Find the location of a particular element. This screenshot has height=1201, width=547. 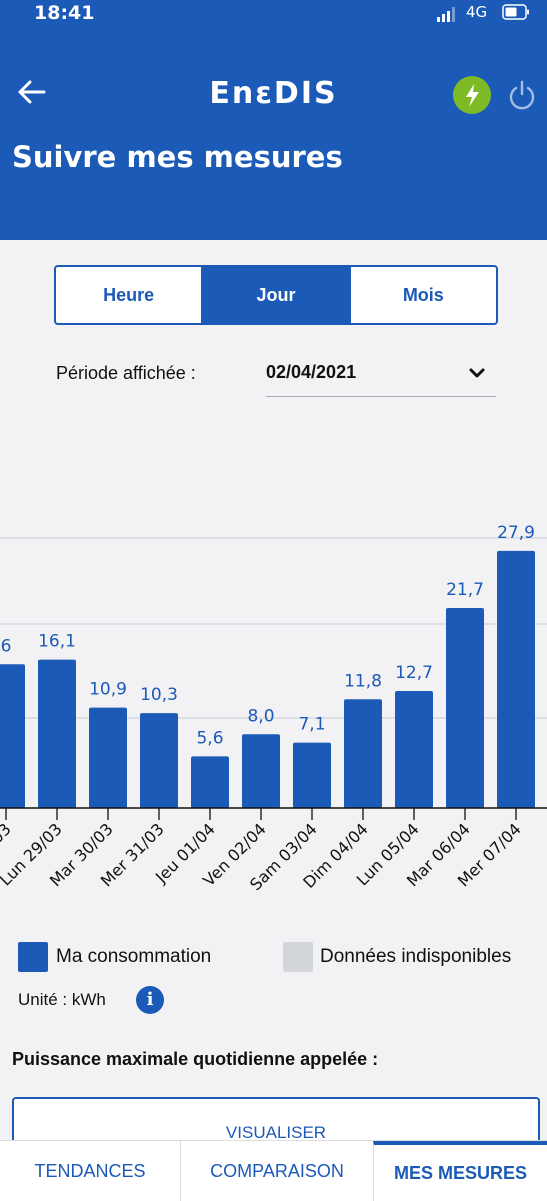

lightning-icon is located at coordinates (472, 95).